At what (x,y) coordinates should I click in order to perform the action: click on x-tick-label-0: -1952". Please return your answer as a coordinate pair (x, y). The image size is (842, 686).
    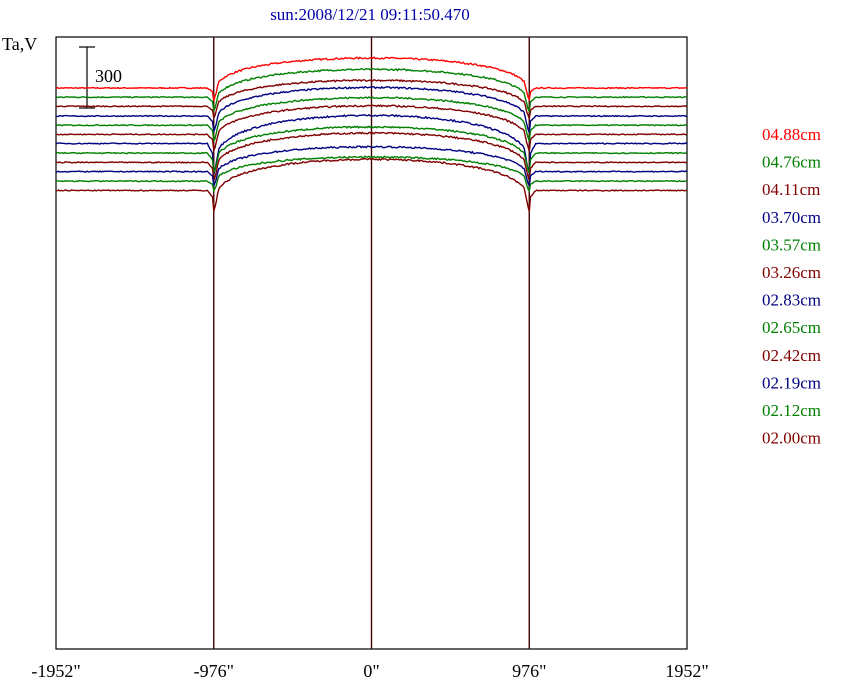
    Looking at the image, I should click on (55, 671).